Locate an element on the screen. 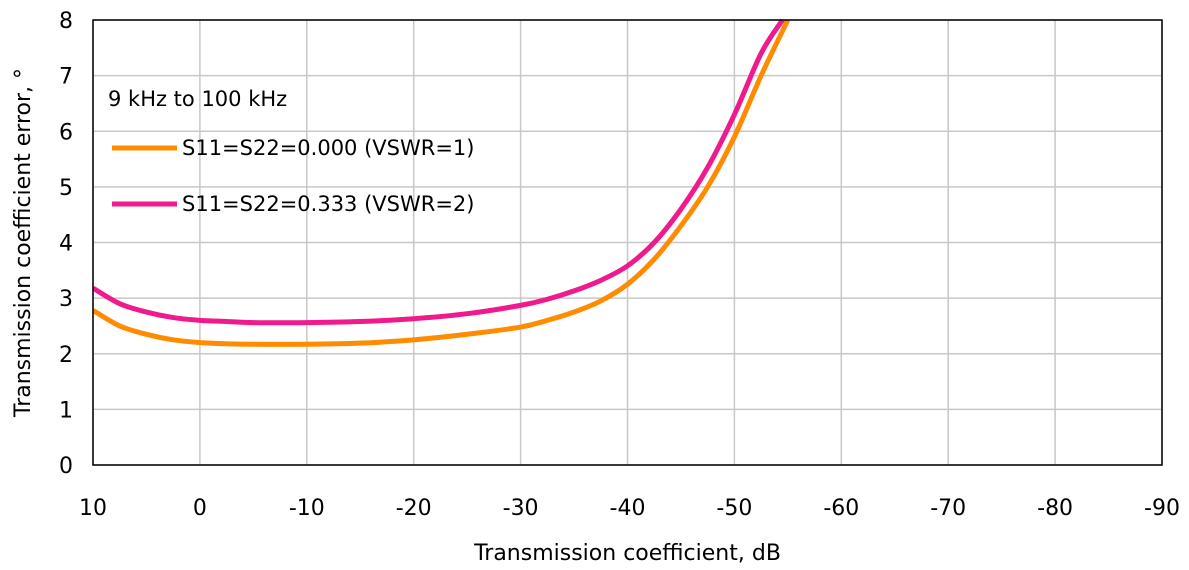 Image resolution: width=1189 pixels, height=570 pixels. x-tick-label: -60 is located at coordinates (841, 508).